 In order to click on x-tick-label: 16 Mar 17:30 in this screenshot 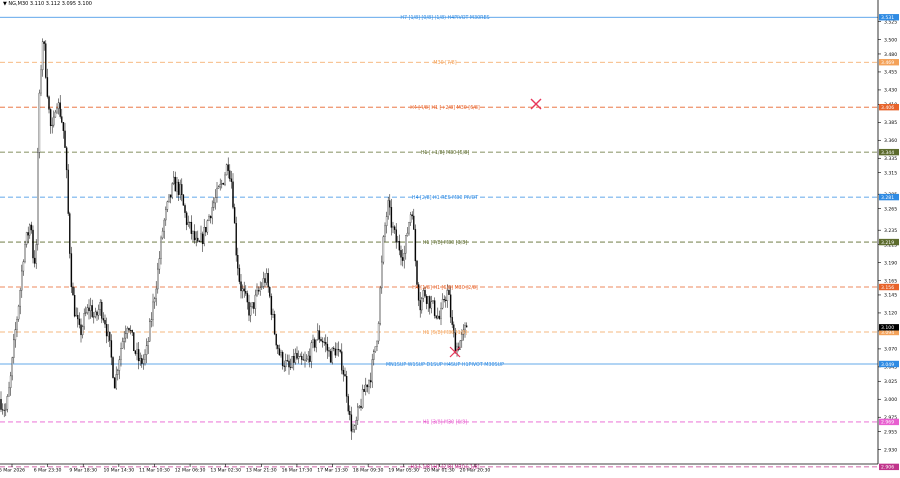, I will do `click(297, 471)`.